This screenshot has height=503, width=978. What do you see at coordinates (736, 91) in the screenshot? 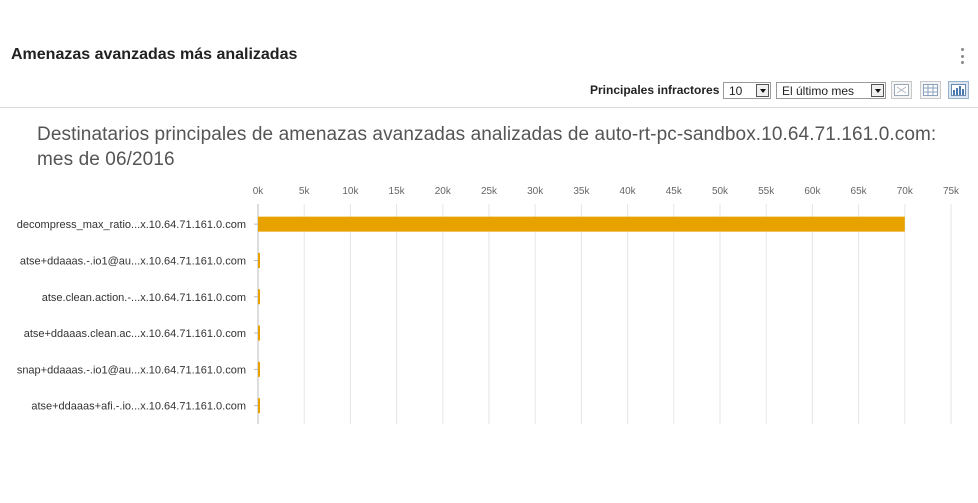
I see `top-count-value: 10` at bounding box center [736, 91].